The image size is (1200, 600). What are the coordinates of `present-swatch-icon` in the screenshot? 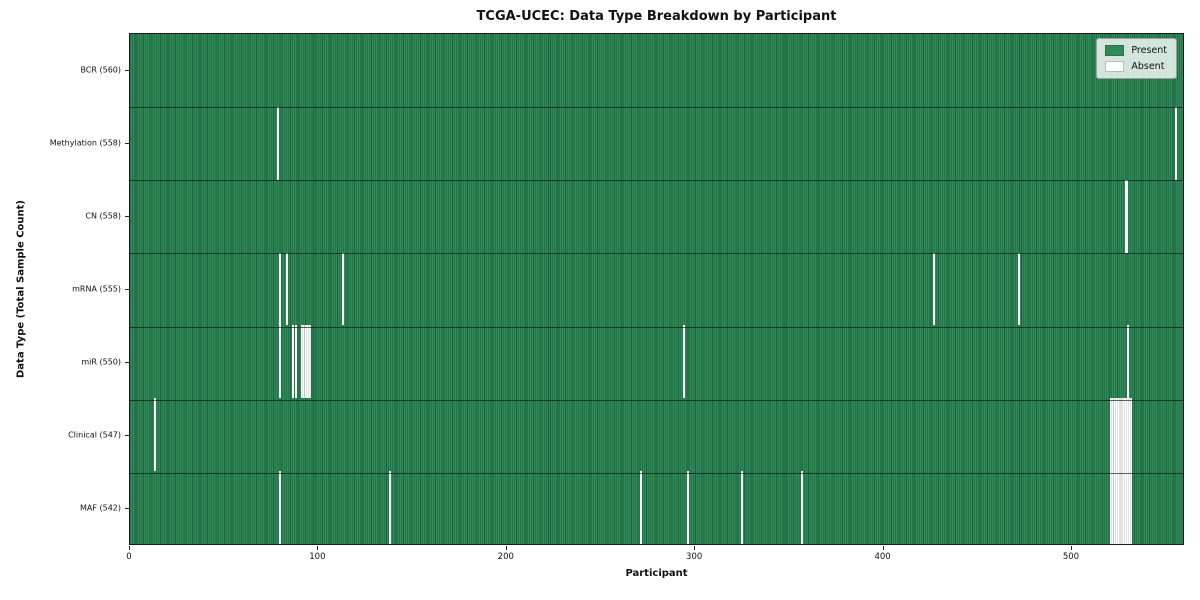 It's located at (1115, 50).